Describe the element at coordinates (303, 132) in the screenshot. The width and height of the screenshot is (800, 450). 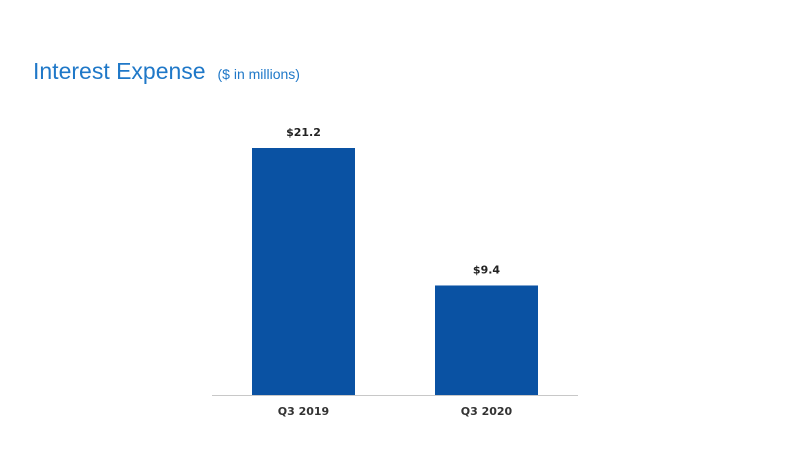
I see `data-label: $21.2` at that location.